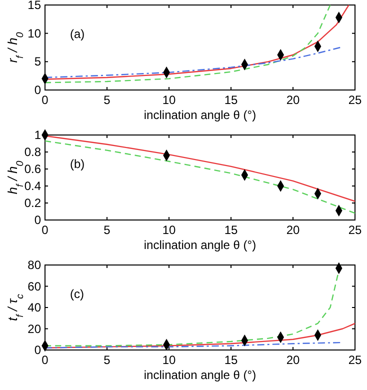 The image size is (367, 390). I want to click on y-tick-label: 0.6, so click(33, 169).